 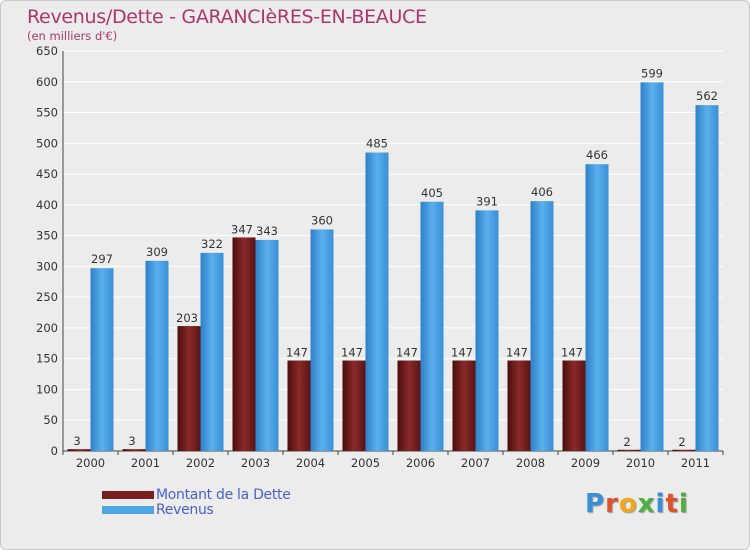 I want to click on y-tick-label: 400, so click(x=47, y=205).